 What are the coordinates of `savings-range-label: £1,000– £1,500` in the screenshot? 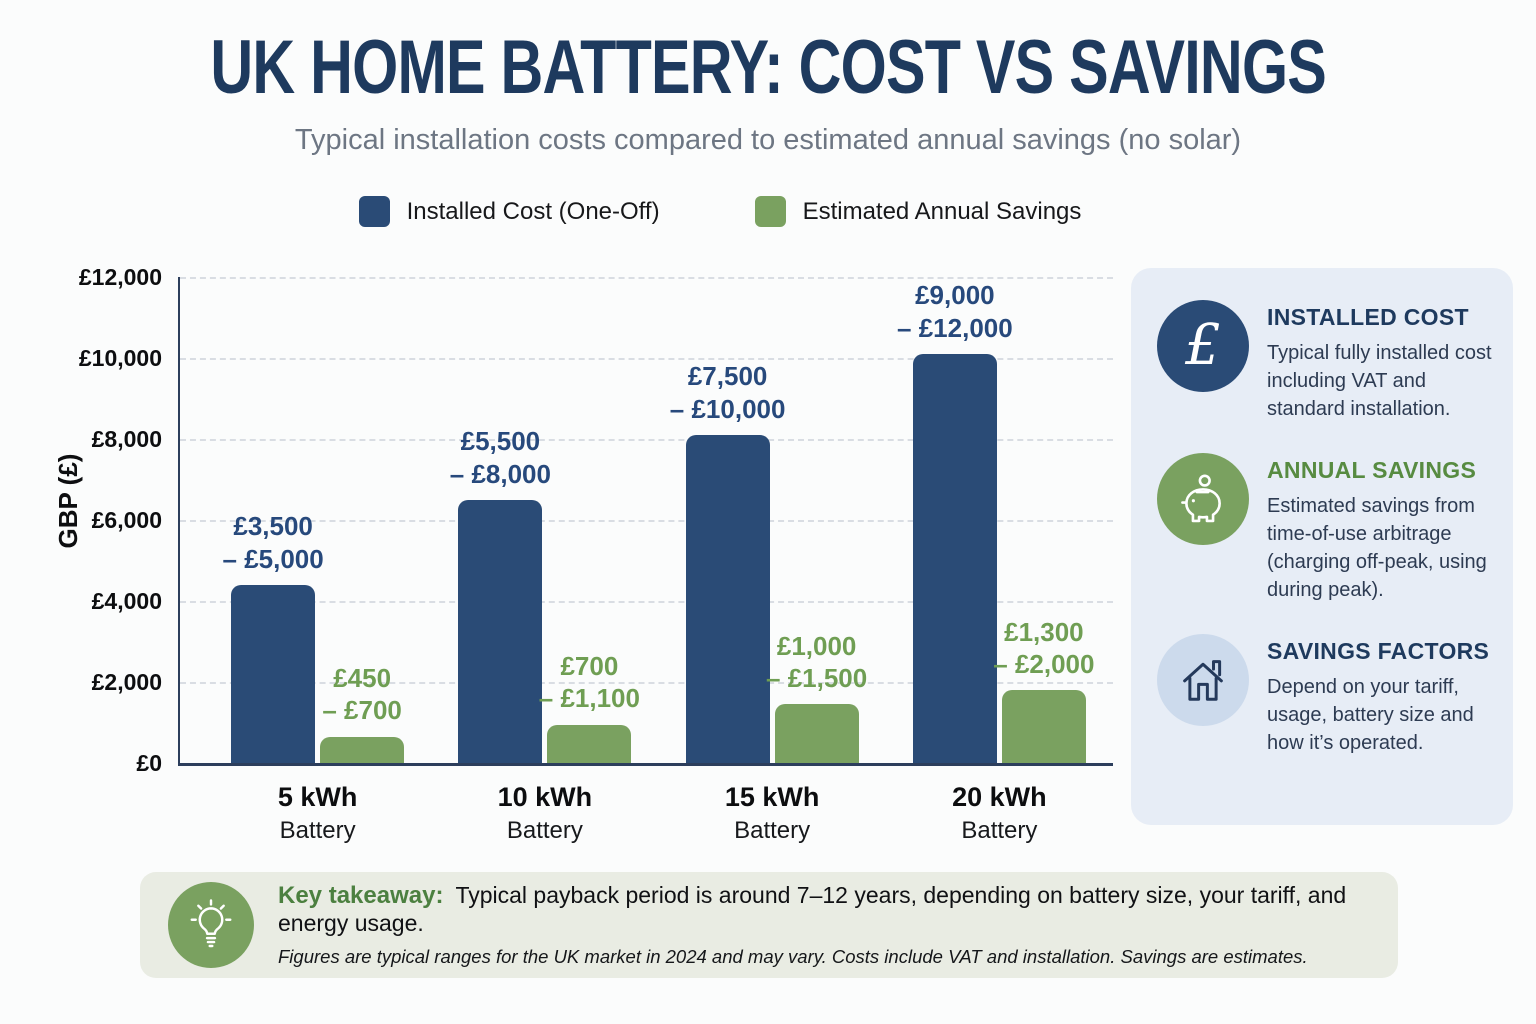 It's located at (817, 662).